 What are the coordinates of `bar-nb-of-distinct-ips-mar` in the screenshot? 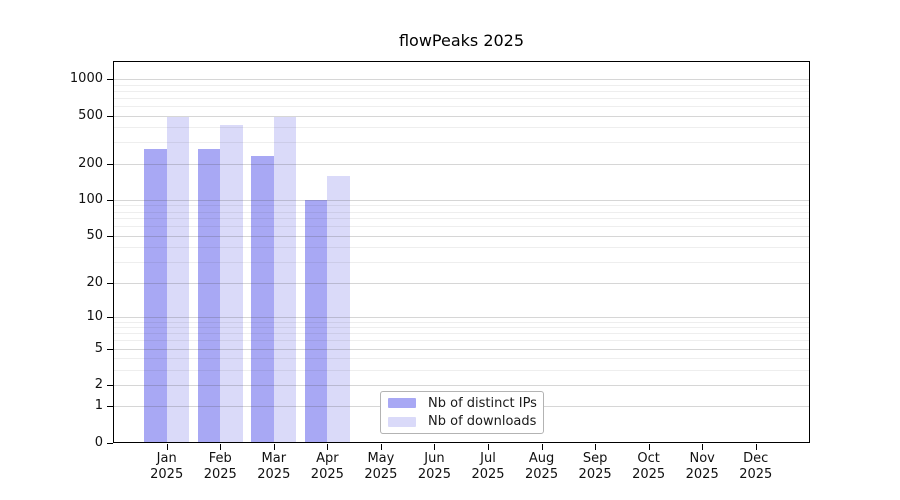 It's located at (262, 299).